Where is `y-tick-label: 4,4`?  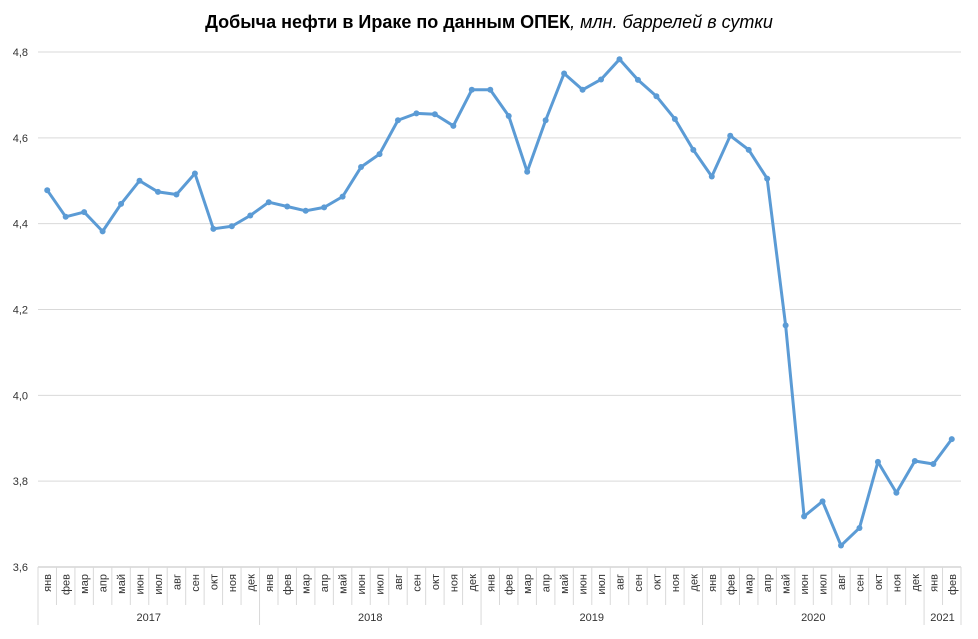 y-tick-label: 4,4 is located at coordinates (20, 225).